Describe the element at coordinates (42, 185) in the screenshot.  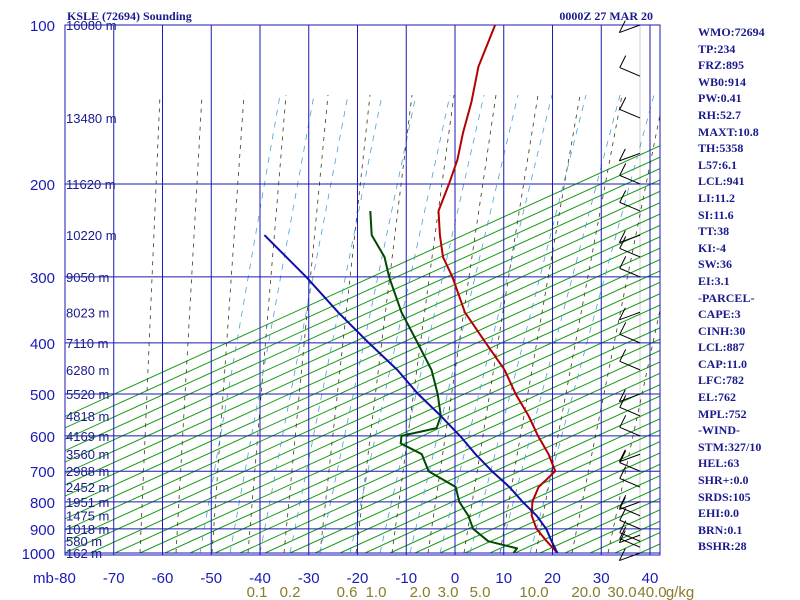
I see `pressure-tick-label: 200` at that location.